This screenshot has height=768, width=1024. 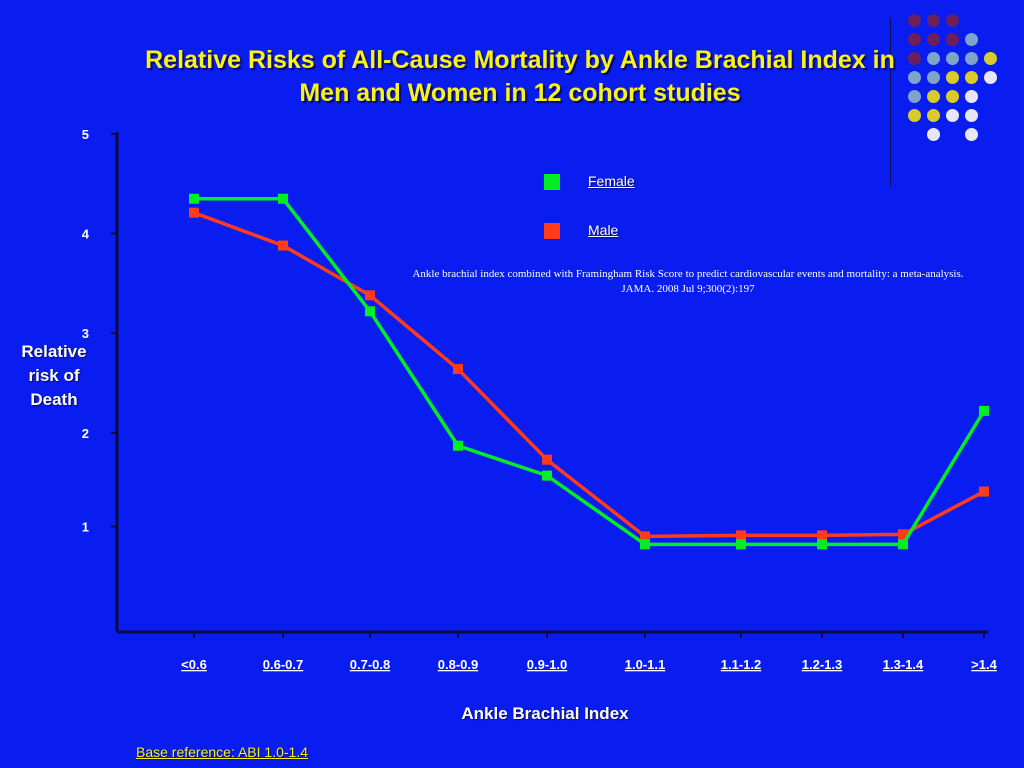 What do you see at coordinates (85, 526) in the screenshot?
I see `y-tick-label: 1` at bounding box center [85, 526].